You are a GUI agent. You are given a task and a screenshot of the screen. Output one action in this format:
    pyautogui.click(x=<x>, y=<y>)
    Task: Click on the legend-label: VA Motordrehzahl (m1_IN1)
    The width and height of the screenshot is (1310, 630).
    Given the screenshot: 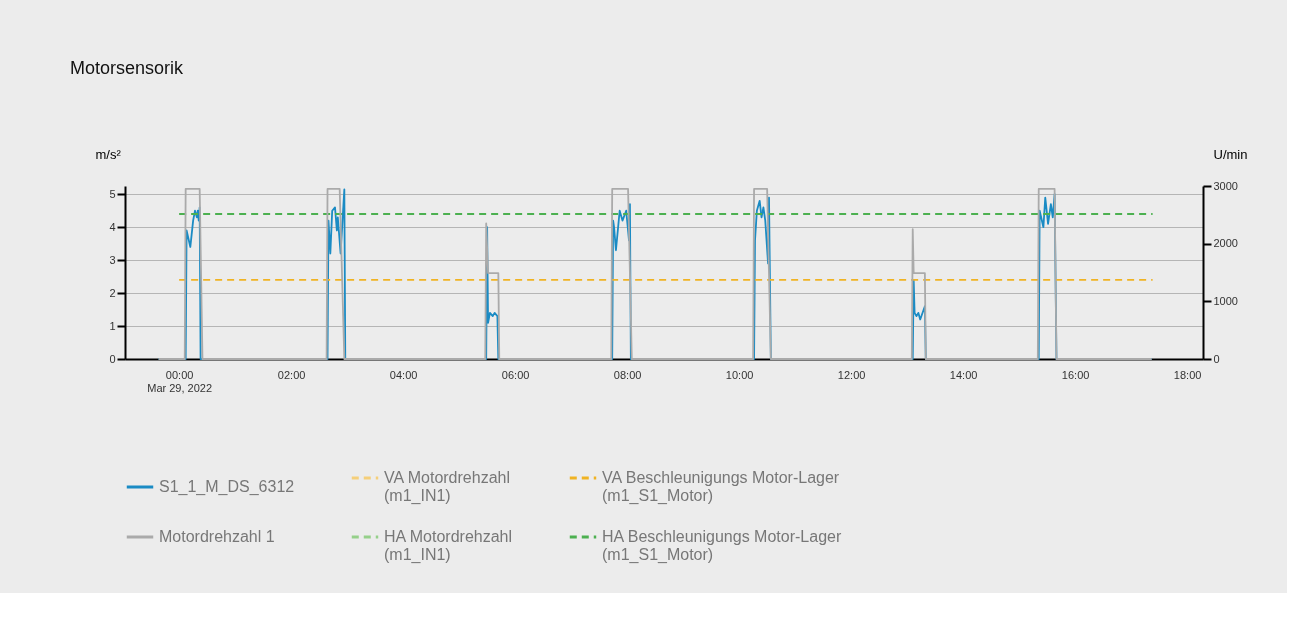 What is the action you would take?
    pyautogui.click(x=447, y=487)
    